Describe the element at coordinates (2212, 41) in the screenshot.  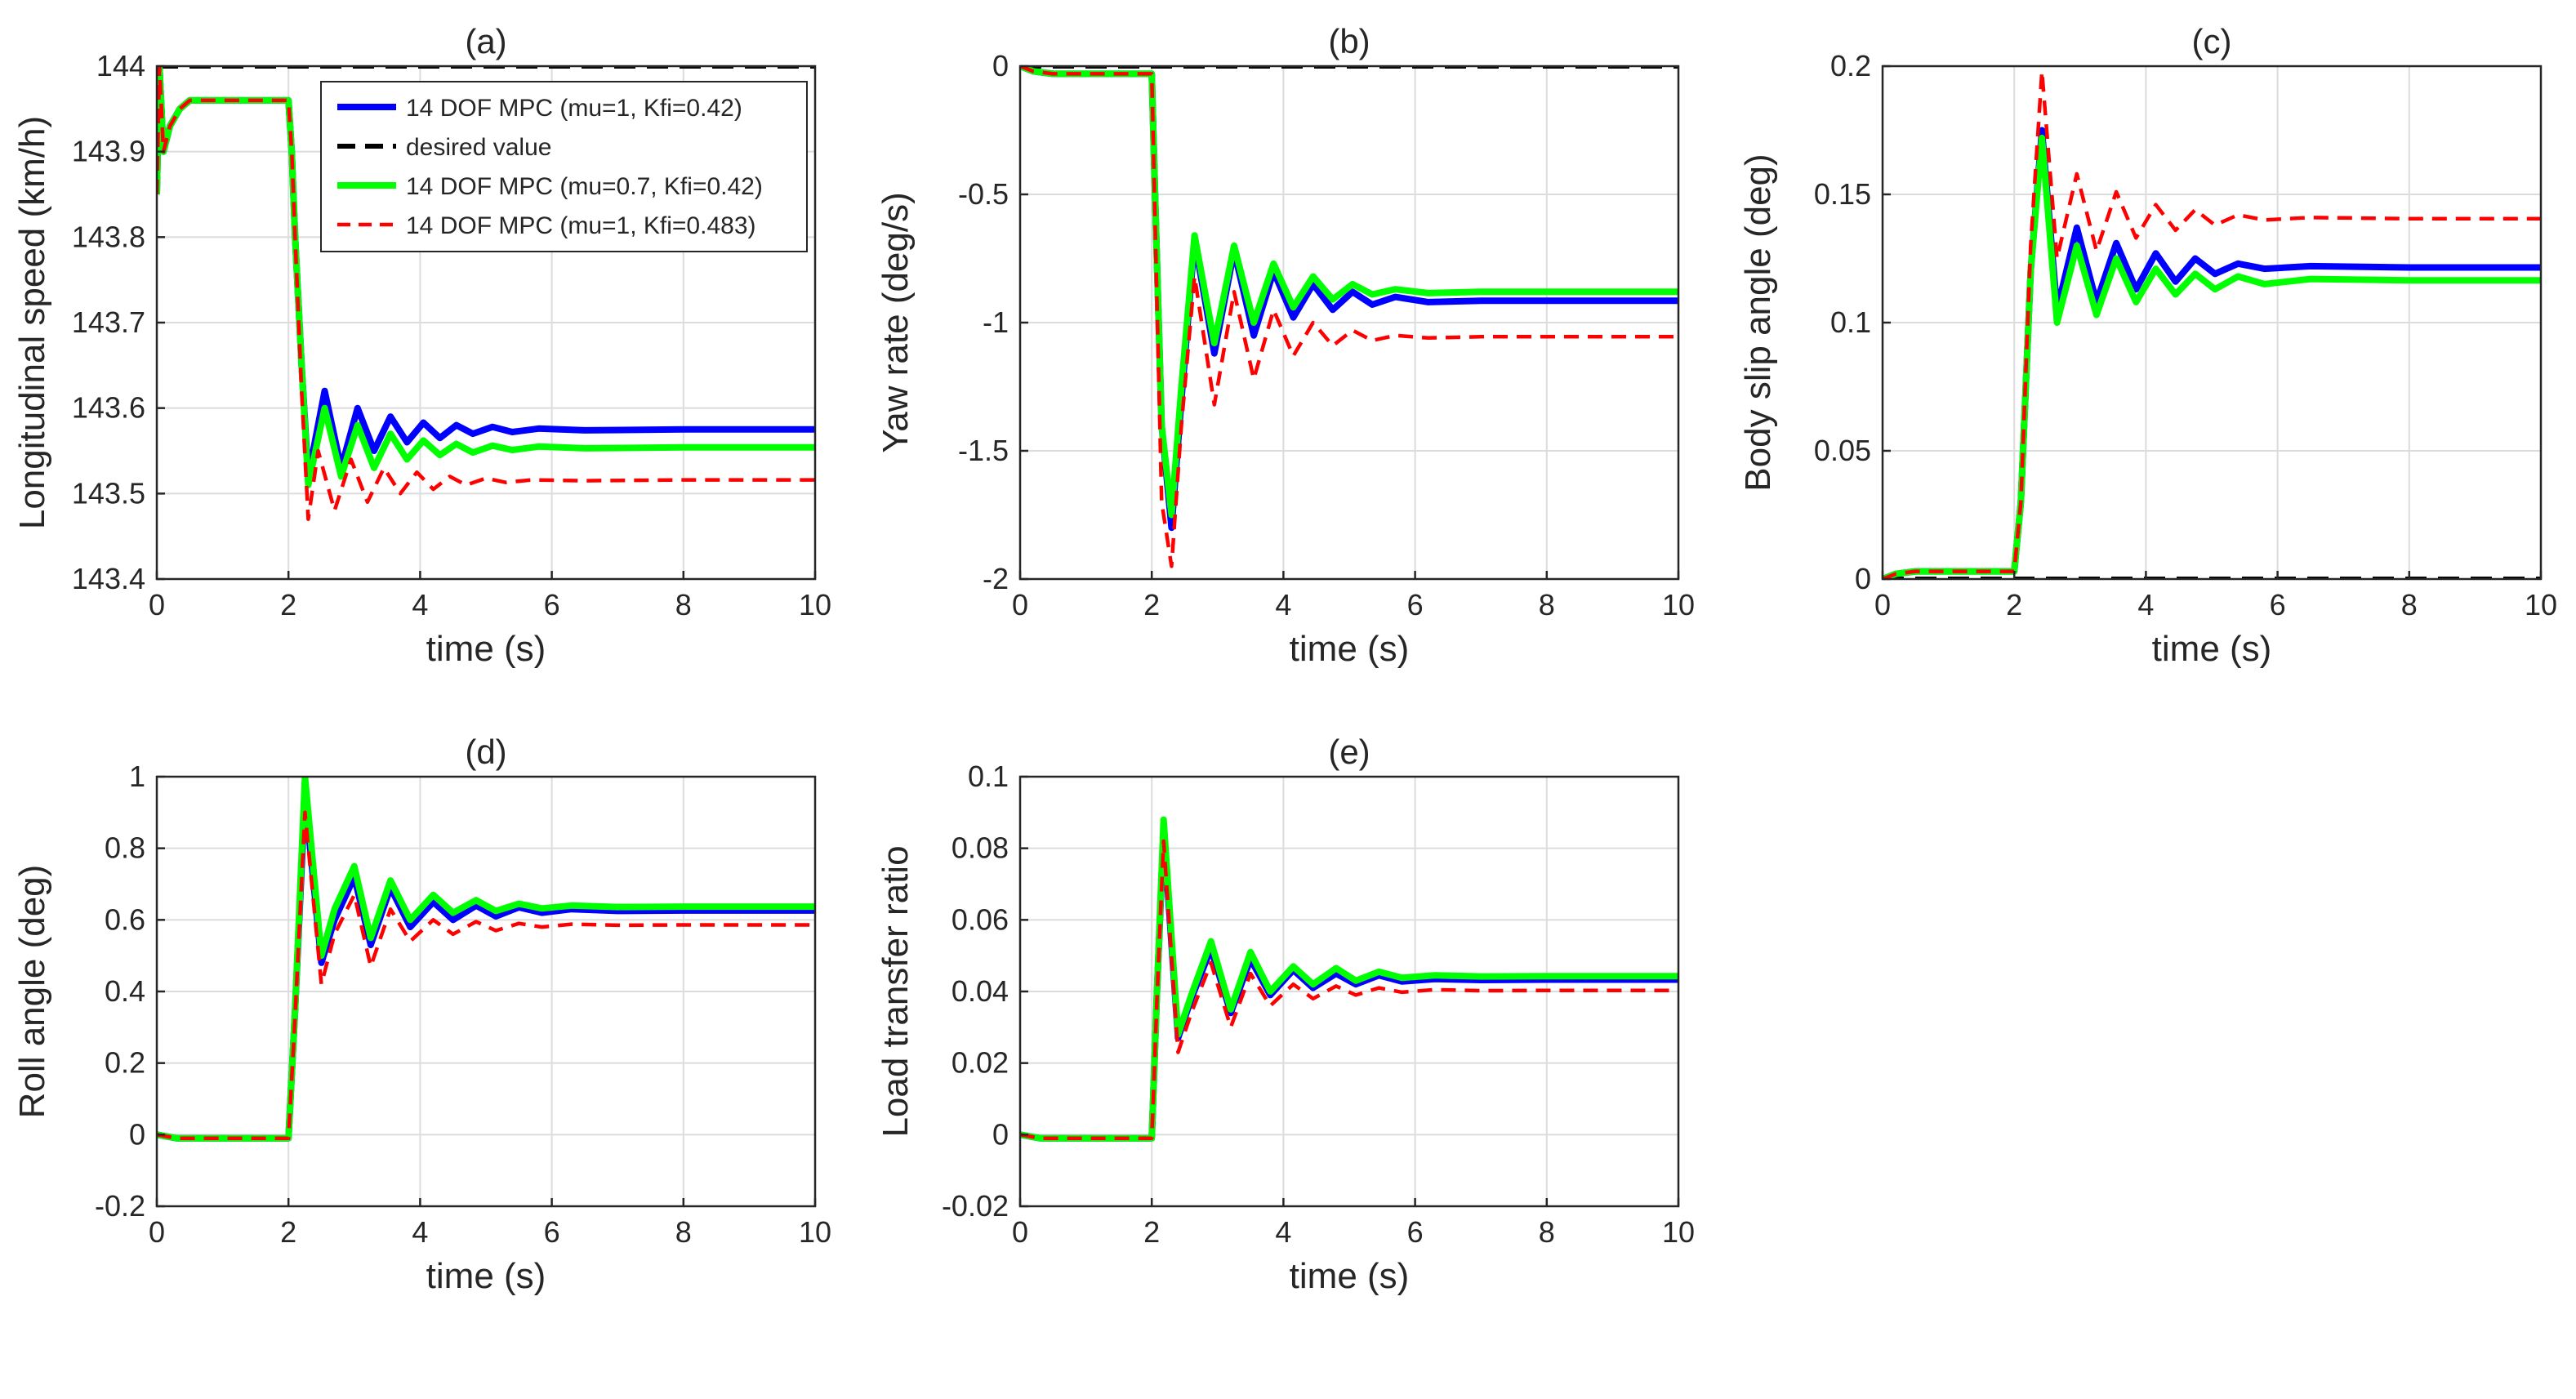
I see `panel-title: (c)` at that location.